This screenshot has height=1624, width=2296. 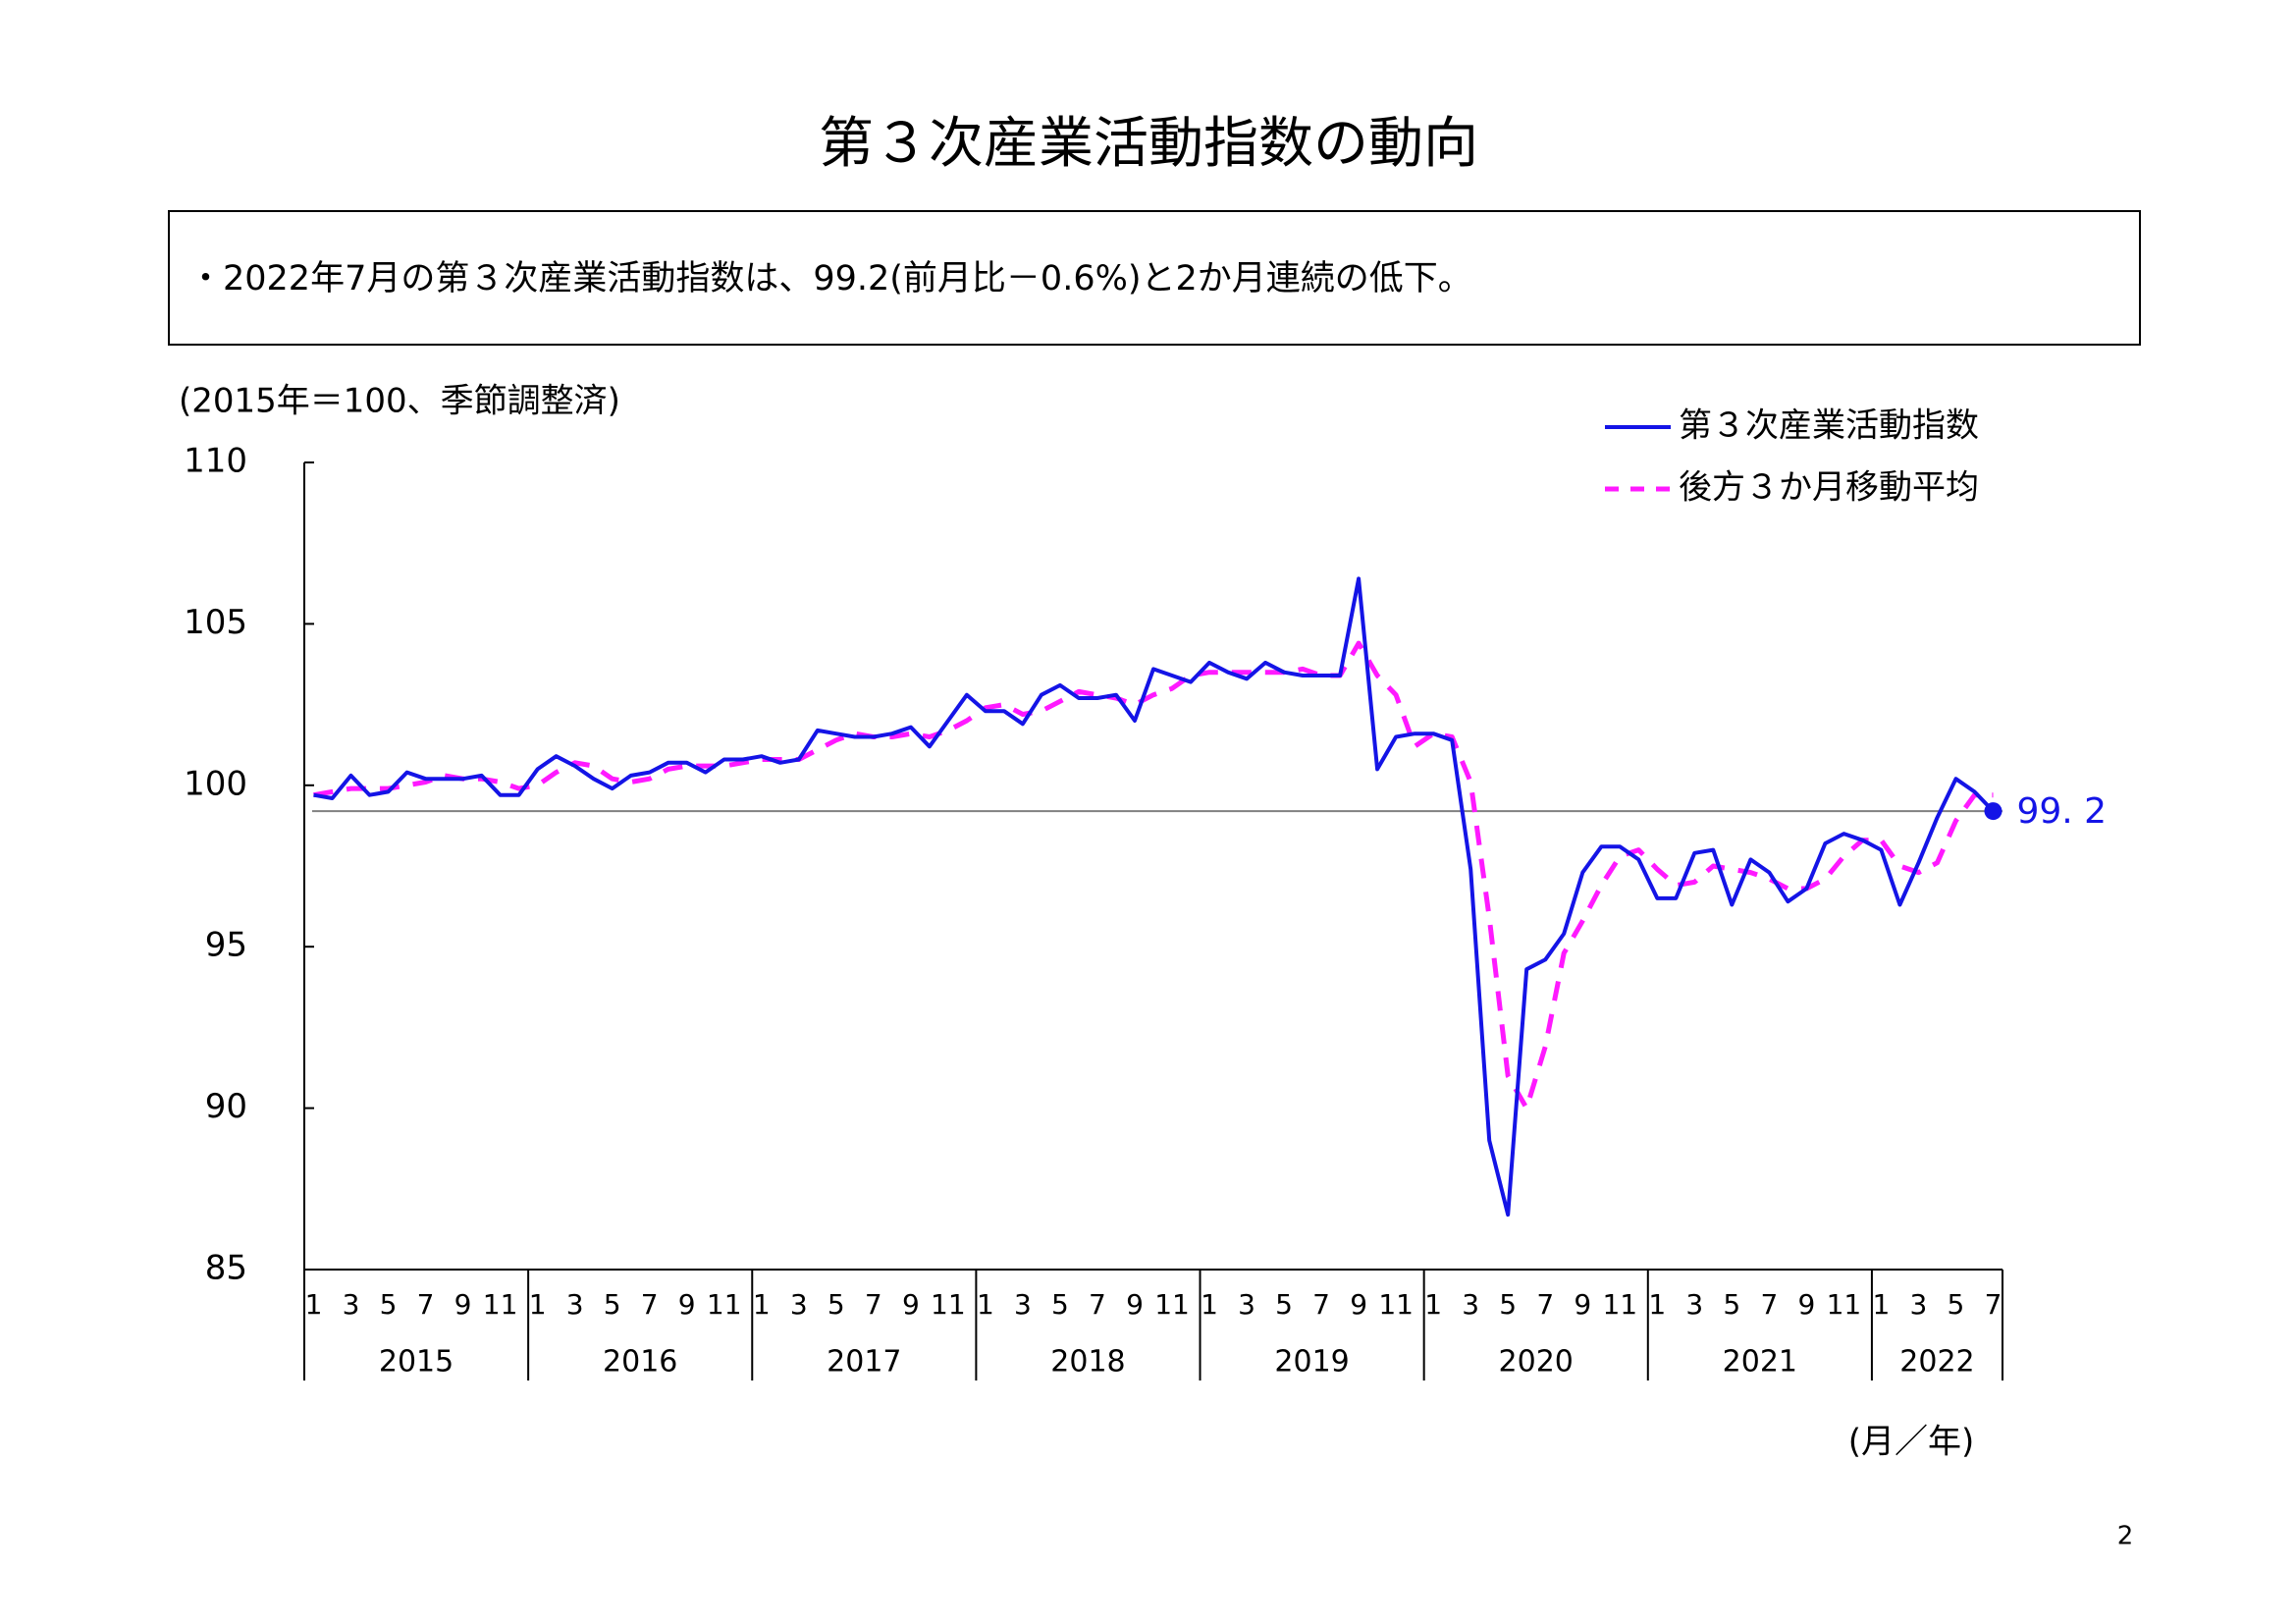 What do you see at coordinates (1993, 811) in the screenshot?
I see `last-point` at bounding box center [1993, 811].